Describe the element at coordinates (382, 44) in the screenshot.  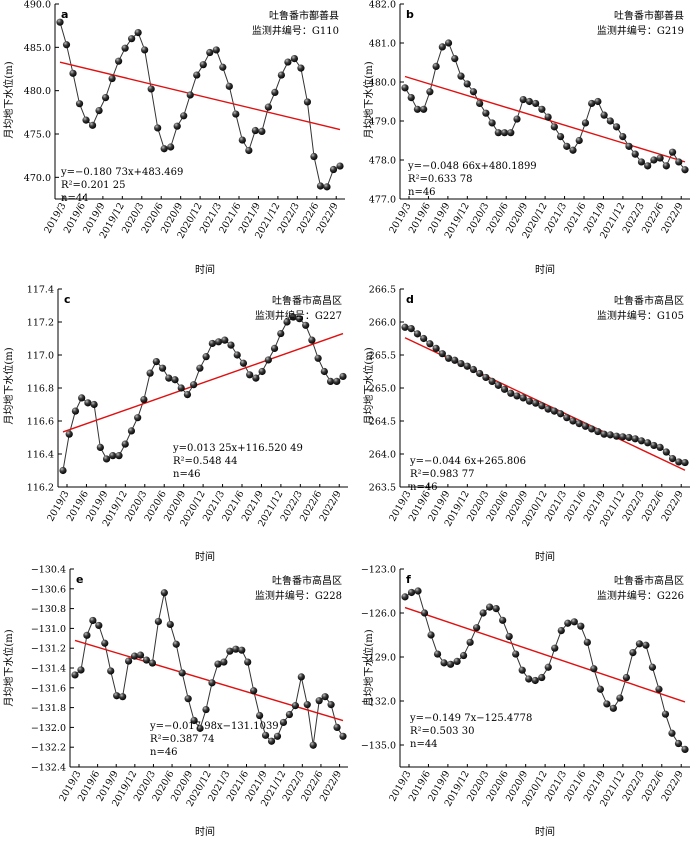
I see `y-tick-label: 481.0` at that location.